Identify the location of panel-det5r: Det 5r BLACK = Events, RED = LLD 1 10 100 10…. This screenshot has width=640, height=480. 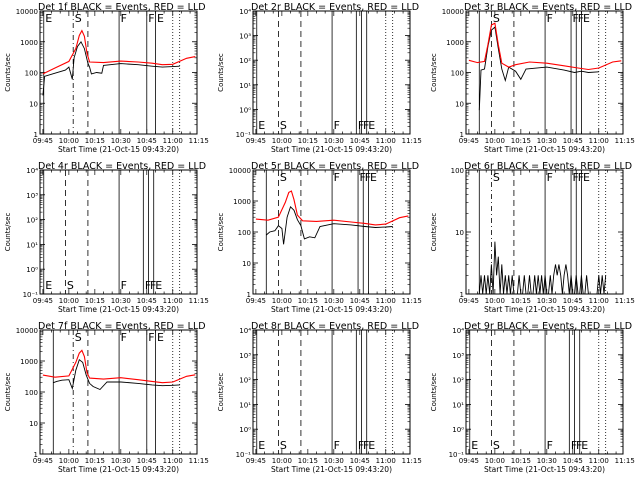
(319, 237).